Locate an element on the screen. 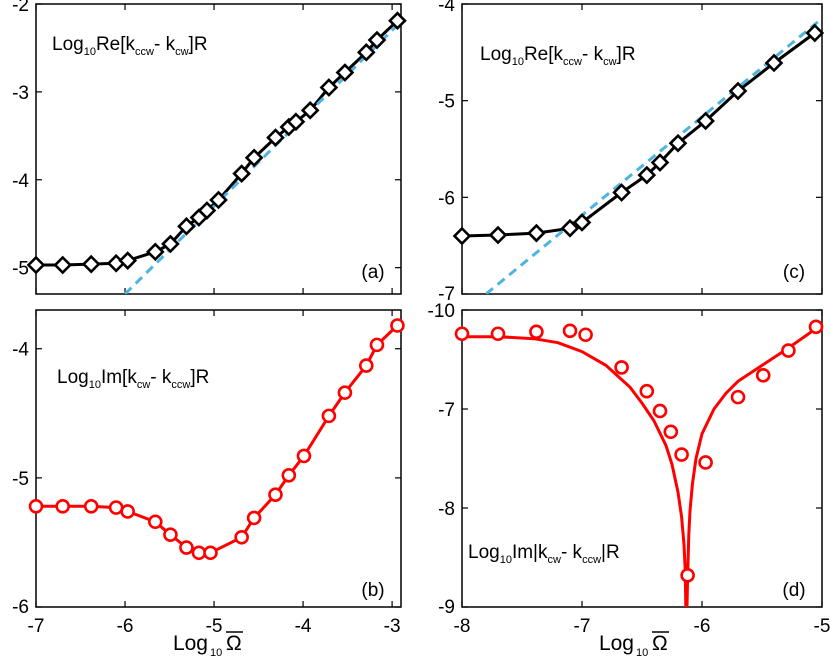  svg-text: Log is located at coordinates (616, 643).